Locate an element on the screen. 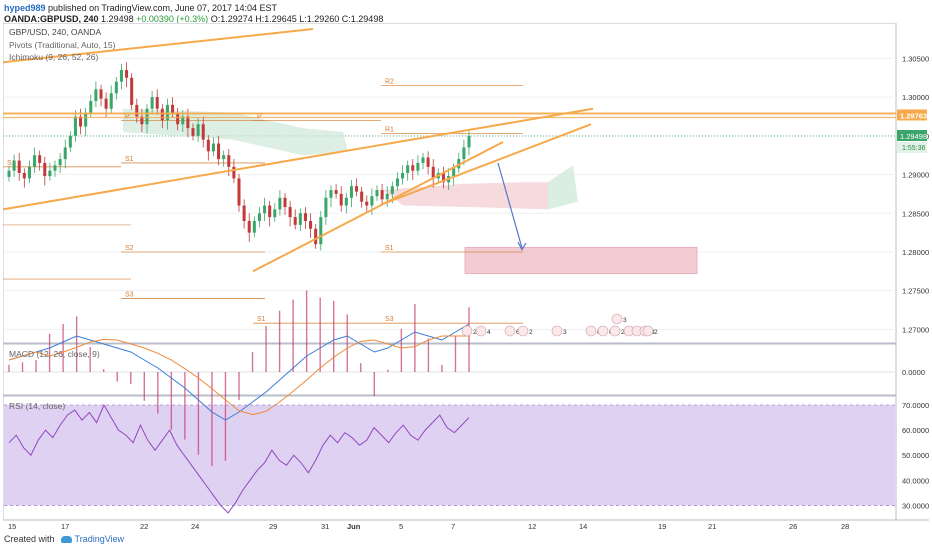 The image size is (932, 550). legend-rsi: RSI (14, close) is located at coordinates (37, 406).